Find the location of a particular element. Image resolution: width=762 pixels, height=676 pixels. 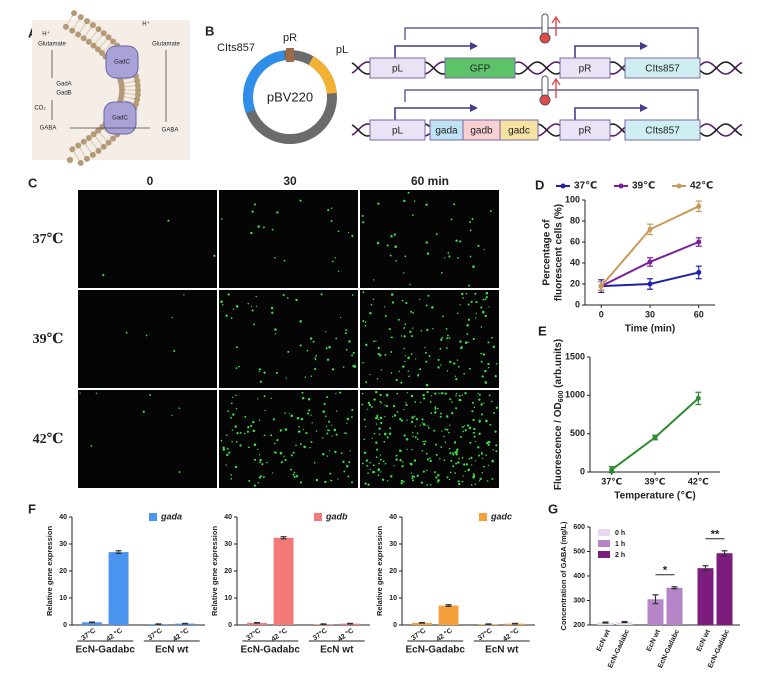

arrow-head is located at coordinates (474, 46).